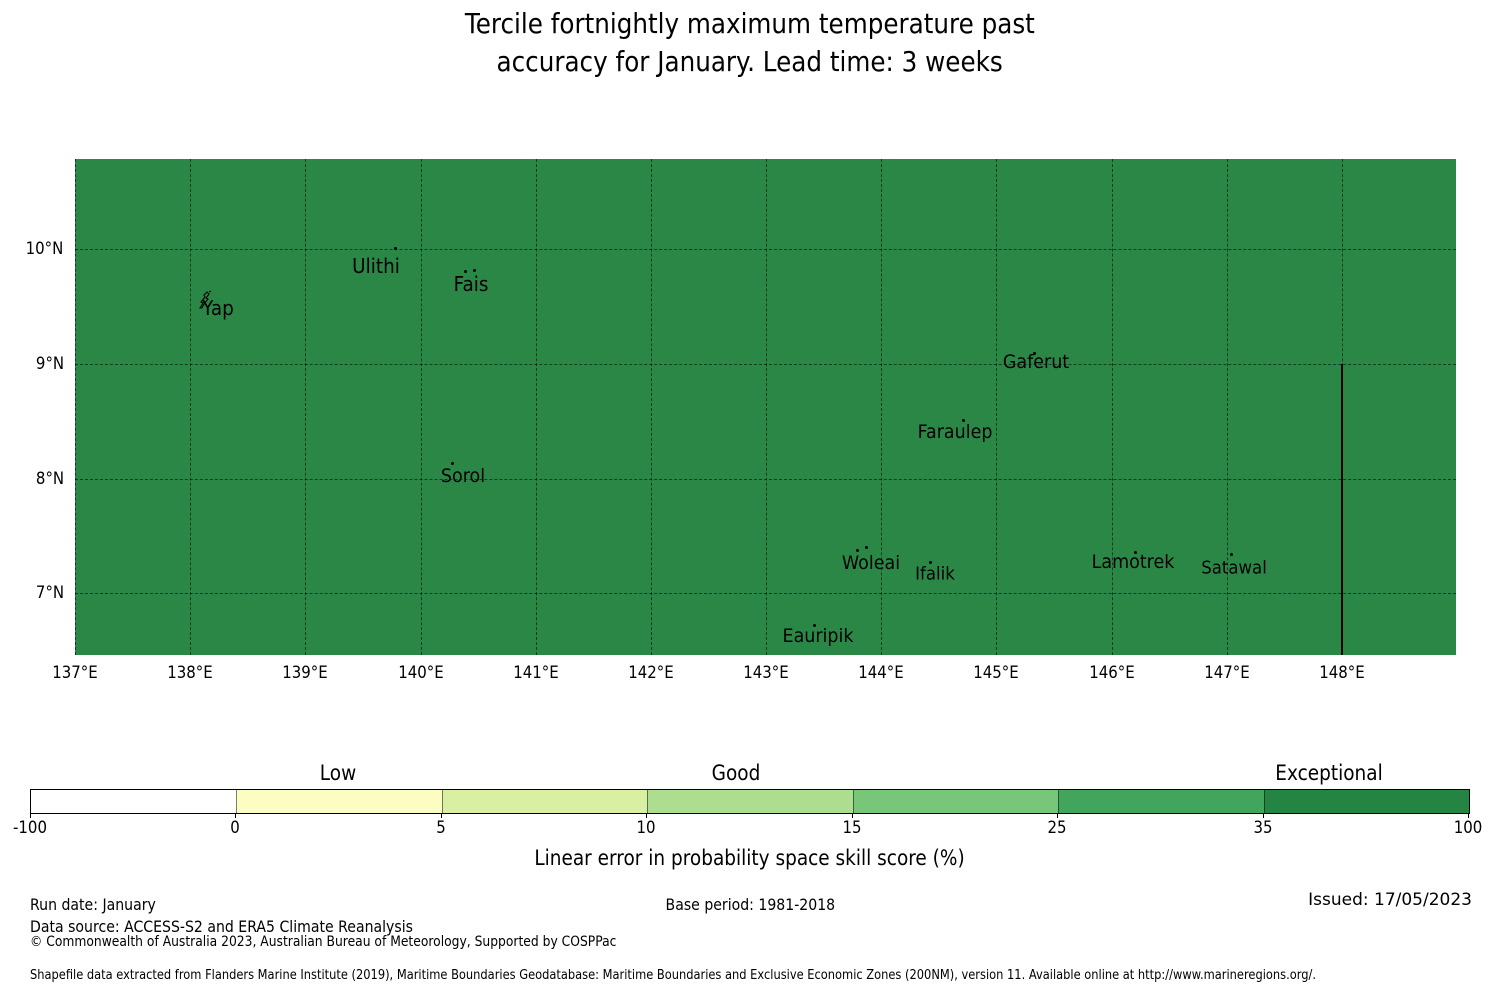 The image size is (1500, 990). I want to click on island-label-text: Yap, so click(217, 307).